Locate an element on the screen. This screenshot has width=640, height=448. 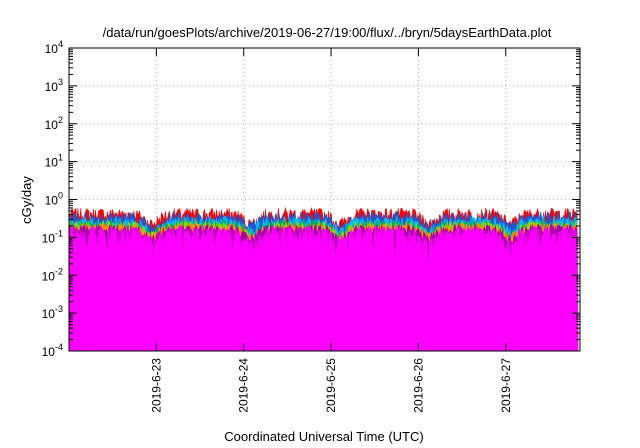
y-tick-label: 10⁻¹ is located at coordinates (52, 236).